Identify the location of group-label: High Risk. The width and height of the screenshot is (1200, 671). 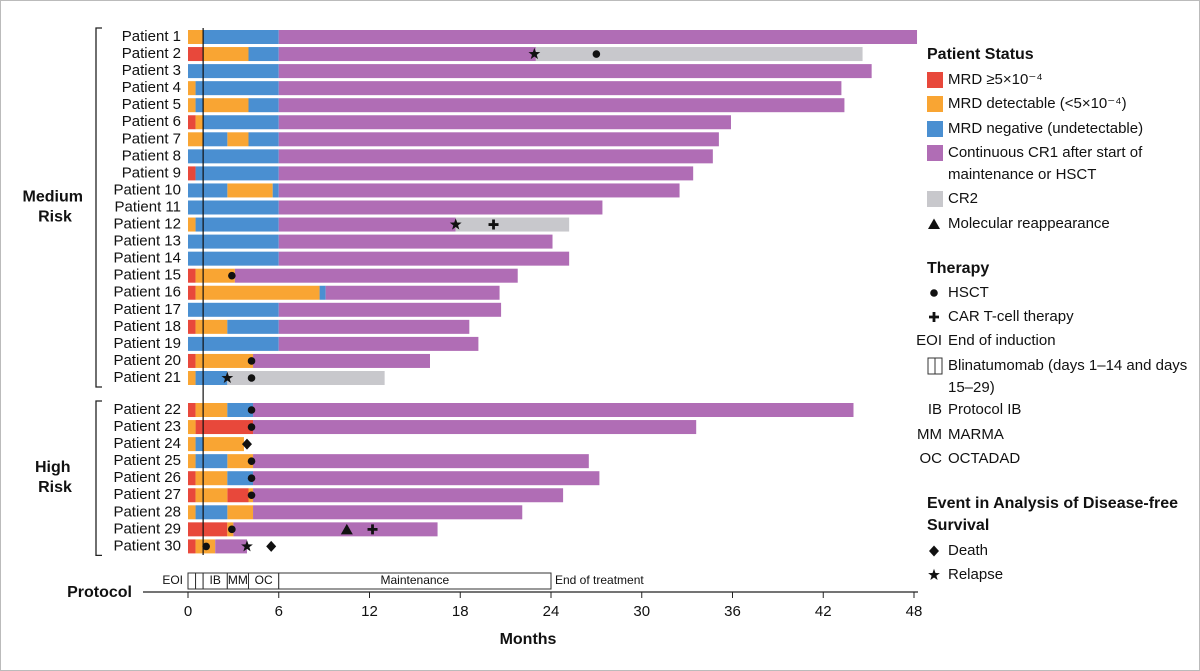
(55, 477).